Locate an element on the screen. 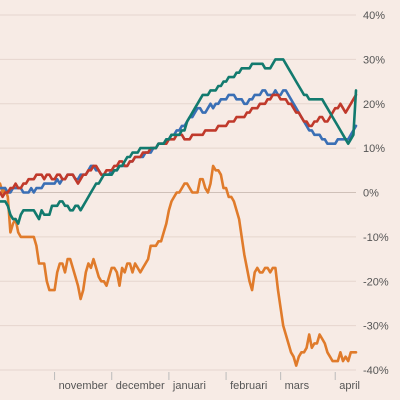 The image size is (400, 400). x-tick-label: april is located at coordinates (349, 386).